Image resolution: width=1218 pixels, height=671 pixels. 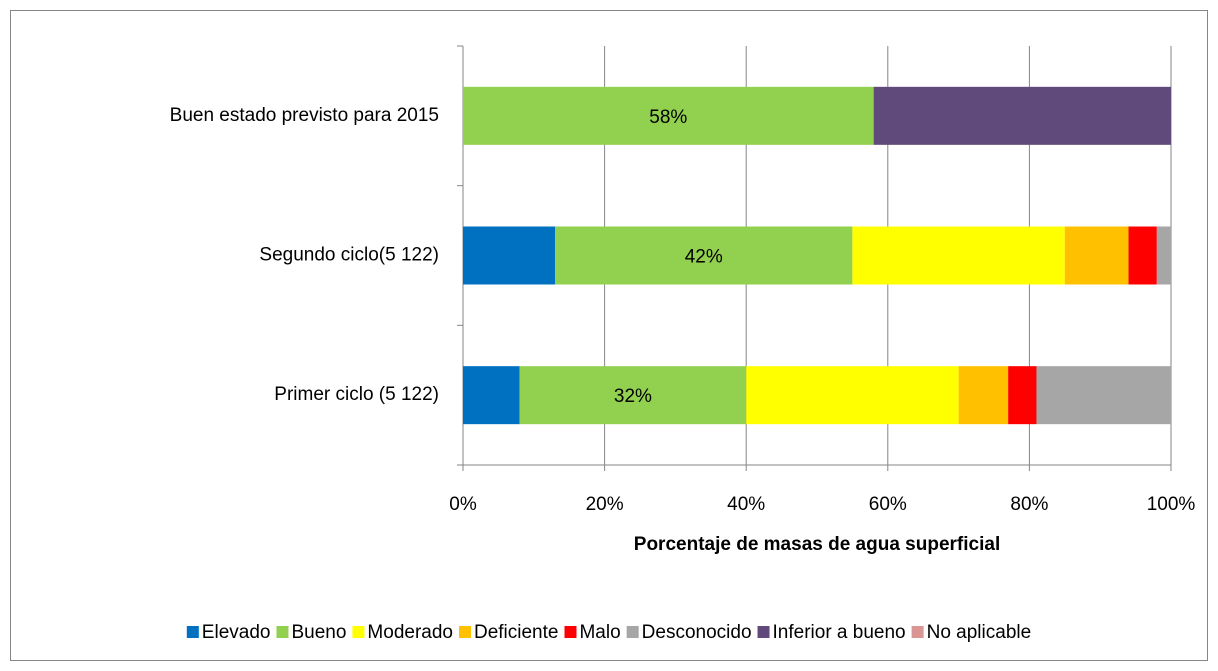 I want to click on x-tick-label: 20%, so click(x=605, y=504).